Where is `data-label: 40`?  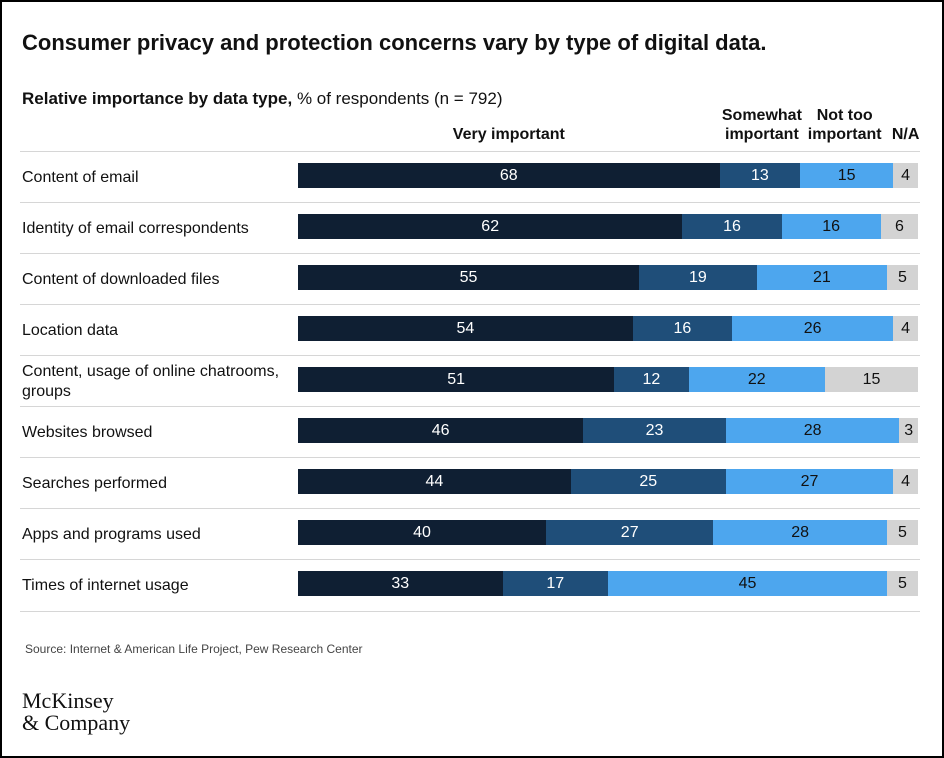 data-label: 40 is located at coordinates (422, 532).